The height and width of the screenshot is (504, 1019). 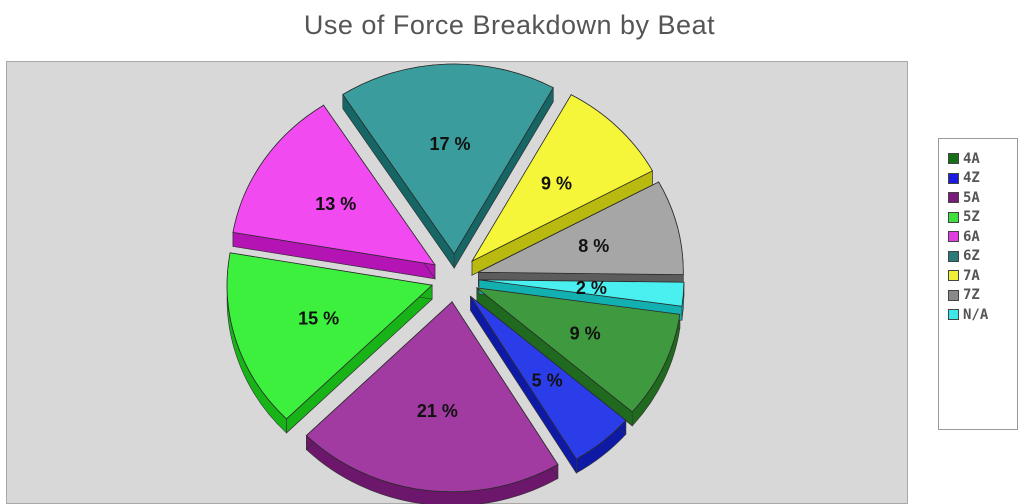 I want to click on slice-label-5z: 15 %, so click(x=318, y=318).